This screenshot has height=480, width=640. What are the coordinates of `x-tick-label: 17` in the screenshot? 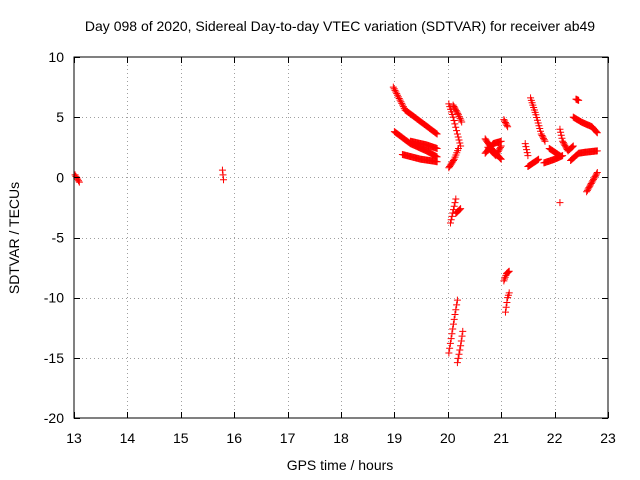 It's located at (288, 438).